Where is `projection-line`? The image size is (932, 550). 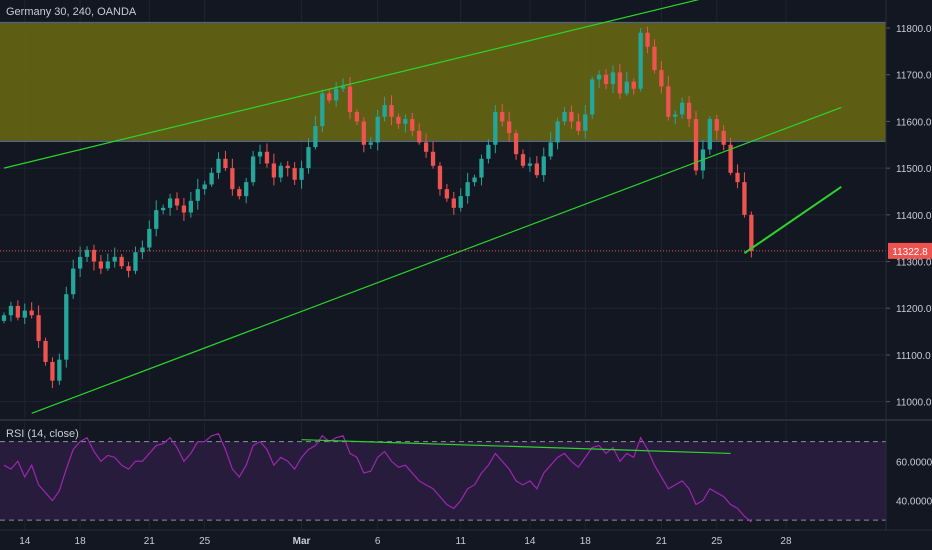
projection-line is located at coordinates (792, 219).